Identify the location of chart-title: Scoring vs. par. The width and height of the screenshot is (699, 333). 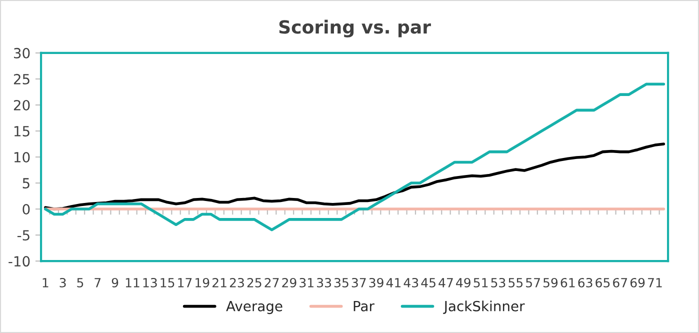
(355, 29).